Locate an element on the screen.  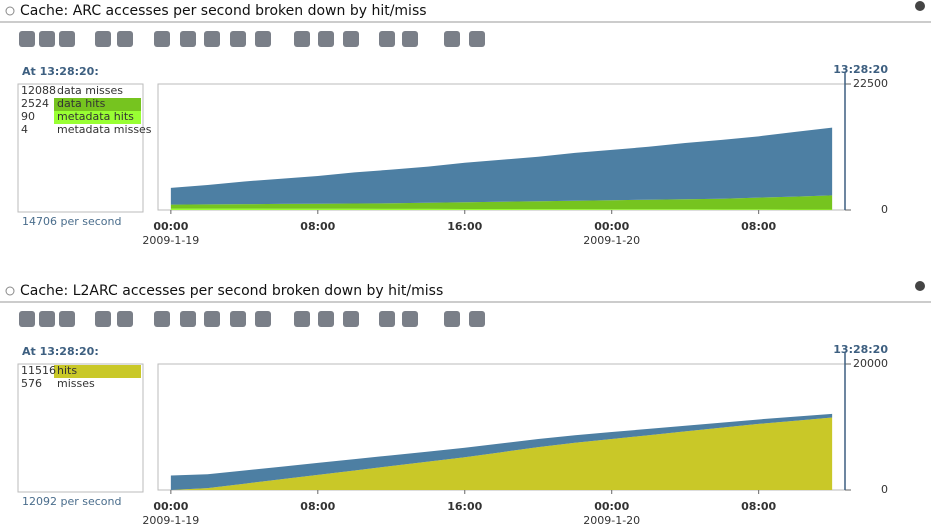
legend-value: 90 is located at coordinates (28, 116).